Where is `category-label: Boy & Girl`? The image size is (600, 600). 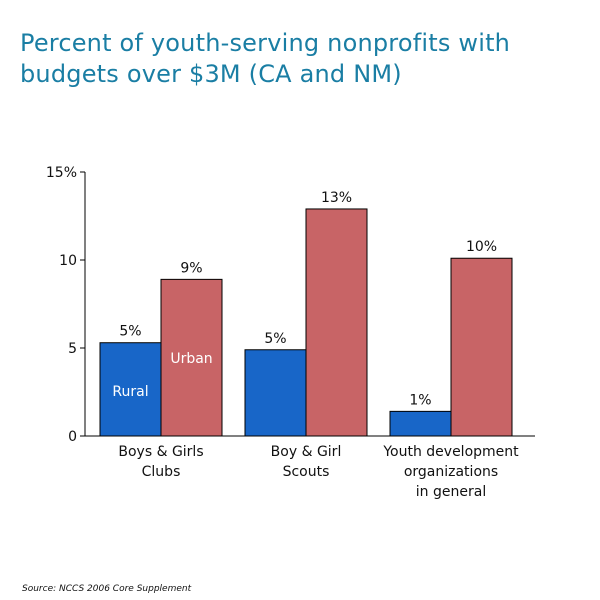 category-label: Boy & Girl is located at coordinates (306, 452).